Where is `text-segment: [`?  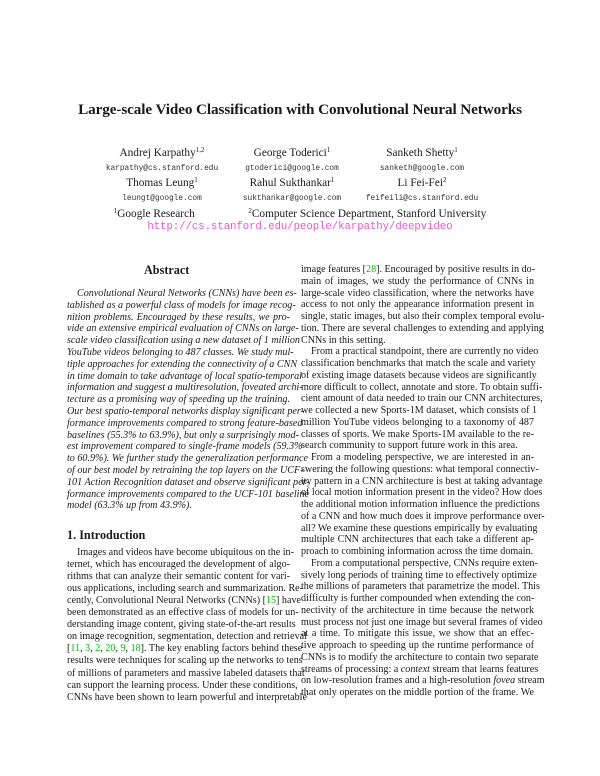 text-segment: [ is located at coordinates (69, 649).